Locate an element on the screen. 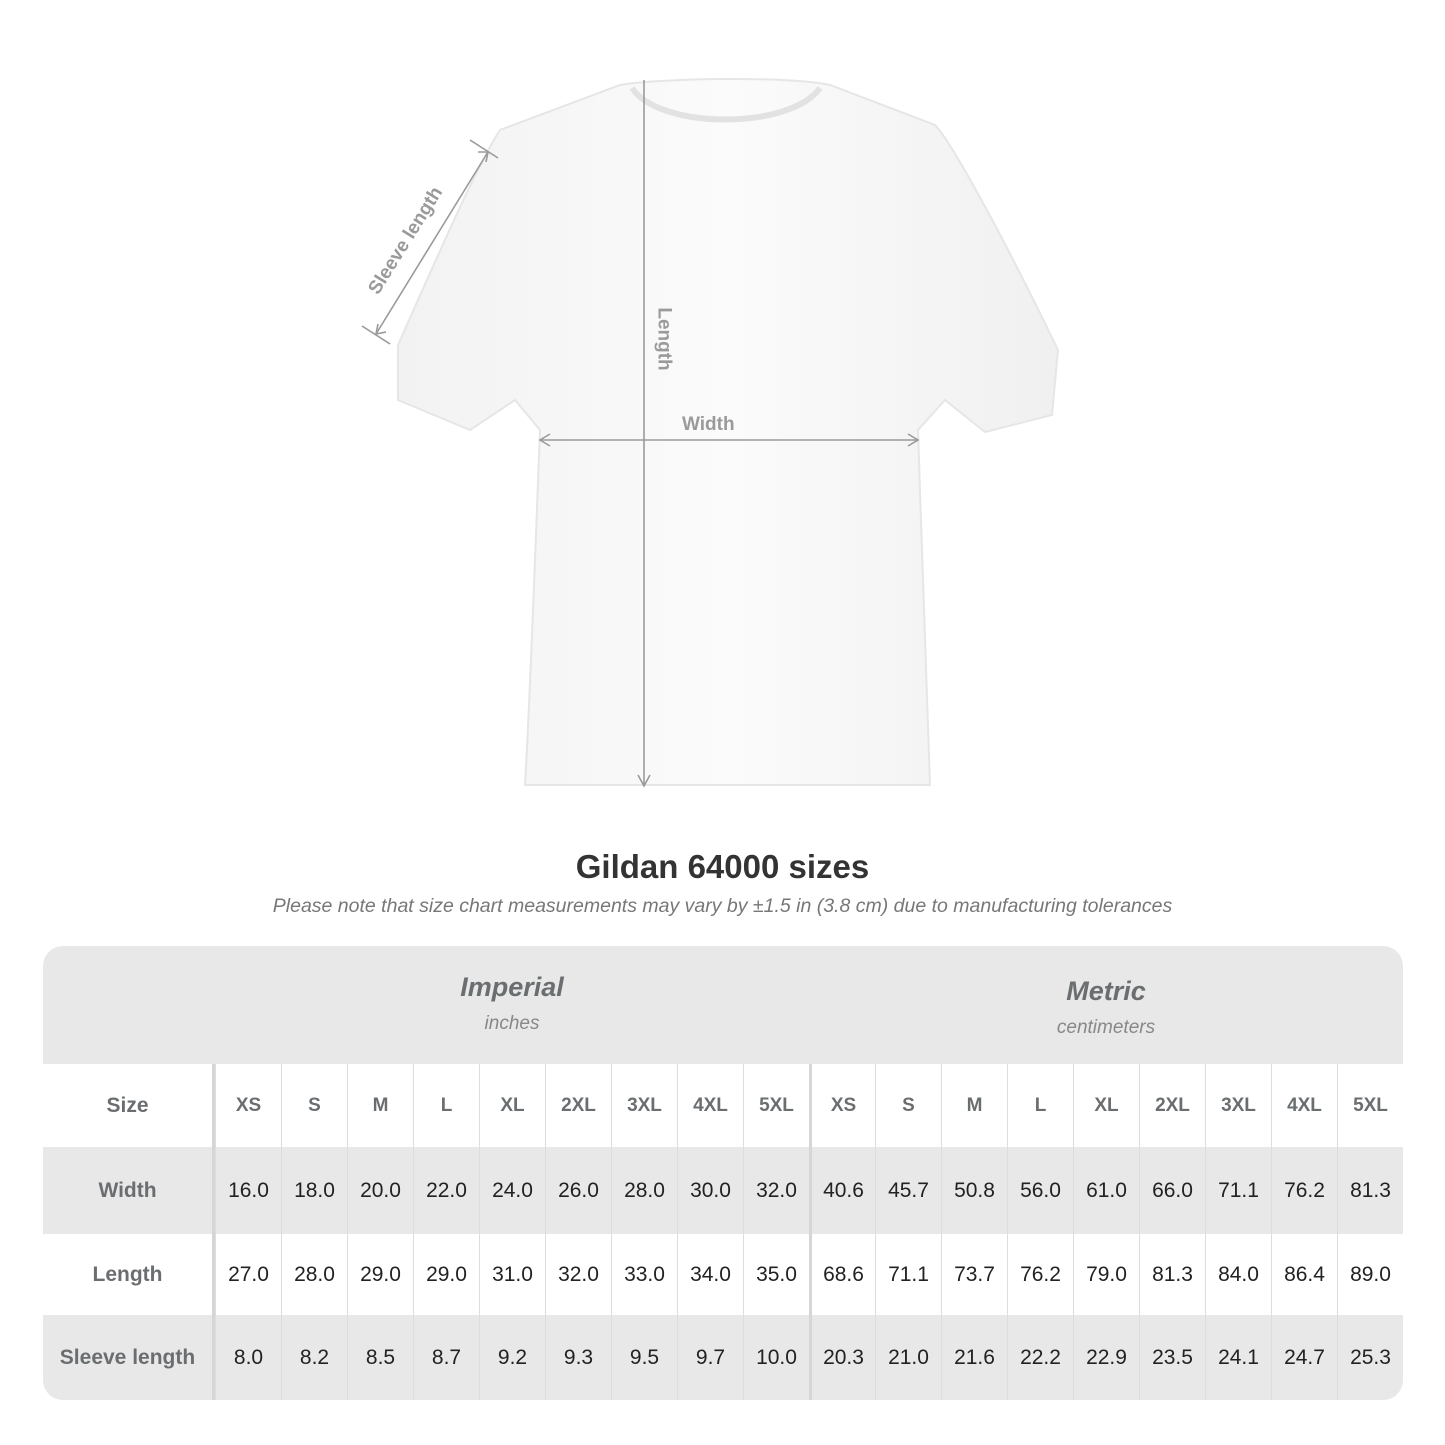 The image size is (1445, 1445). metric-value-cell: 22.9 is located at coordinates (1106, 1357).